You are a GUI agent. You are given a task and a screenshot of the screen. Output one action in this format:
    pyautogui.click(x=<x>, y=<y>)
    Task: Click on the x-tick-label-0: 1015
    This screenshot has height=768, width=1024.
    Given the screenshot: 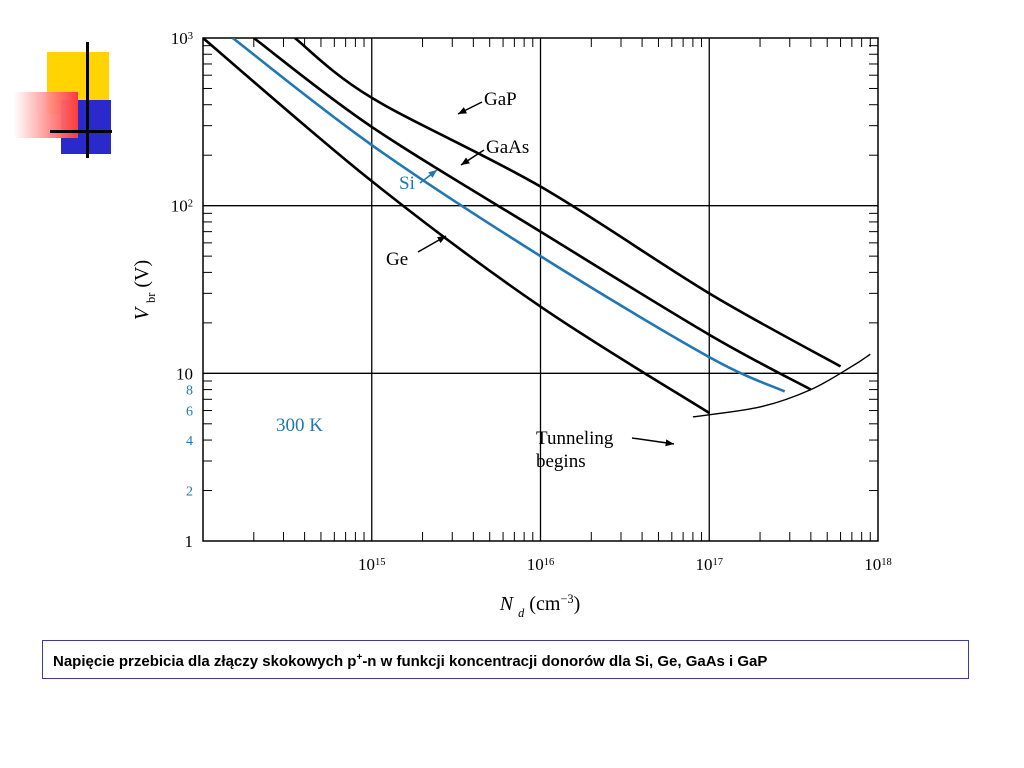 What is the action you would take?
    pyautogui.click(x=372, y=564)
    